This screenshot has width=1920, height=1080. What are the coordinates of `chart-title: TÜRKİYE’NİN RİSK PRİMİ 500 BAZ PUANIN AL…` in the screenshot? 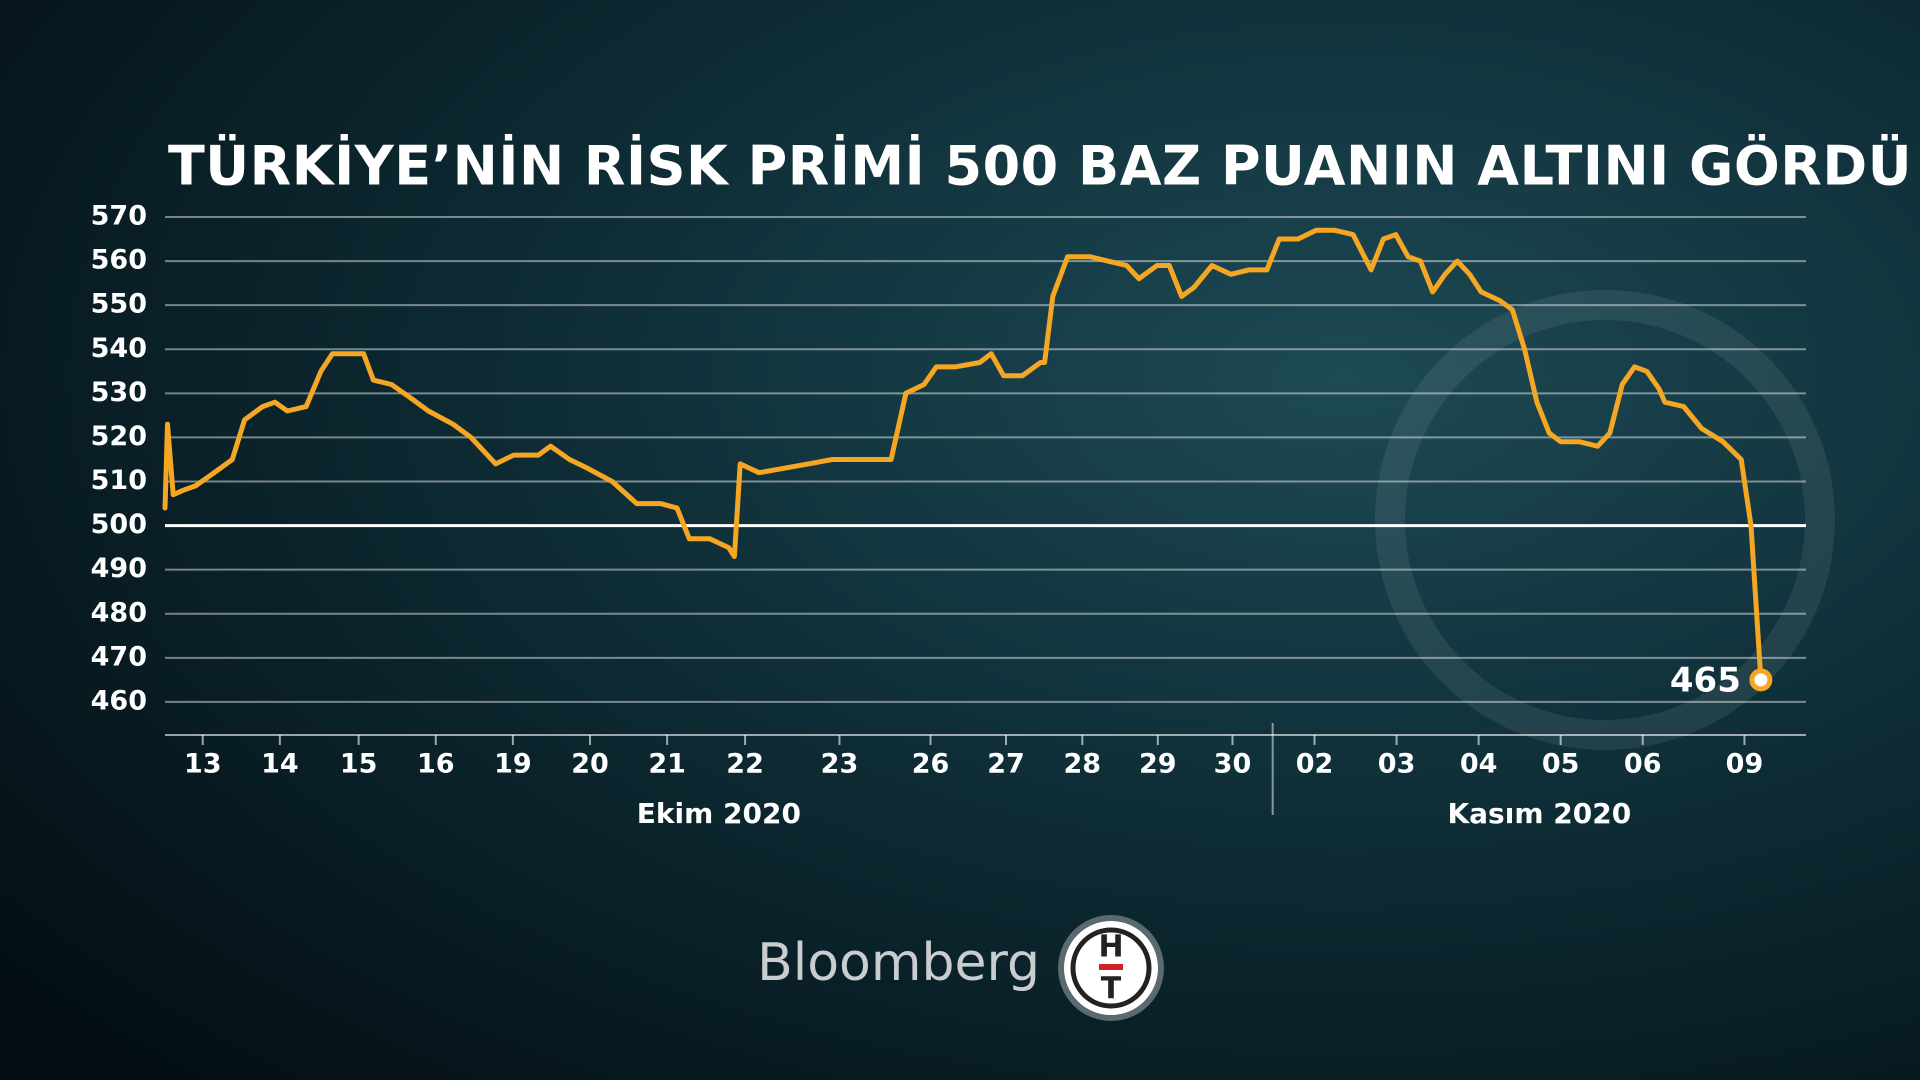 It's located at (1040, 166).